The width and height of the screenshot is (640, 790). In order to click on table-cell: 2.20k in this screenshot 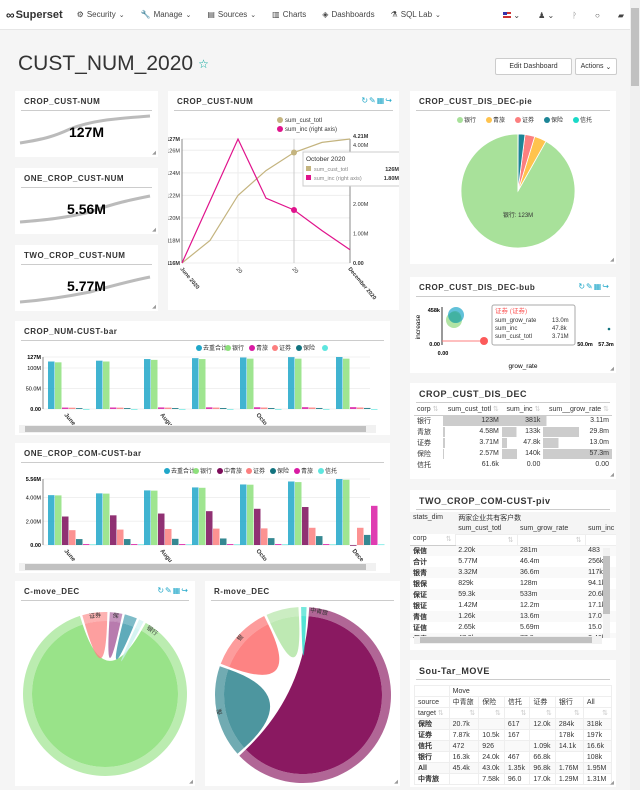, I will do `click(467, 551)`.